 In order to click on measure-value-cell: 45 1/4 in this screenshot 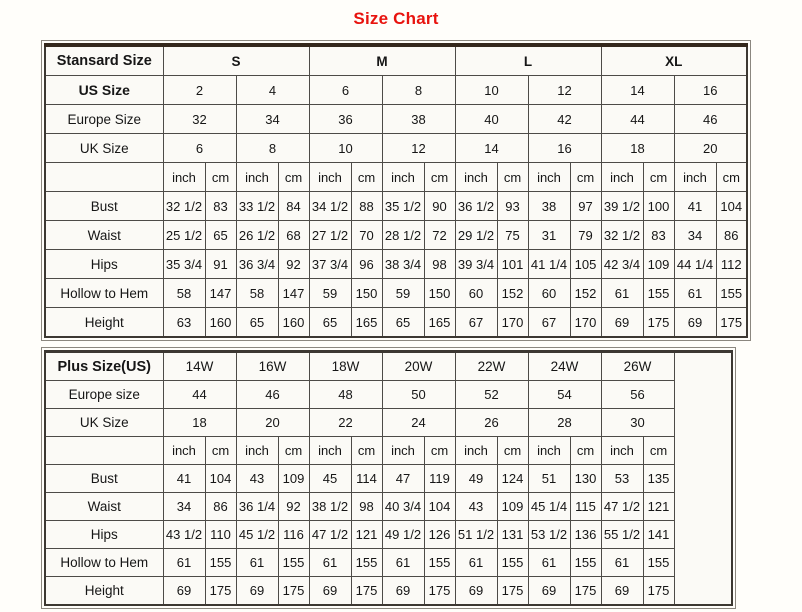, I will do `click(549, 506)`.